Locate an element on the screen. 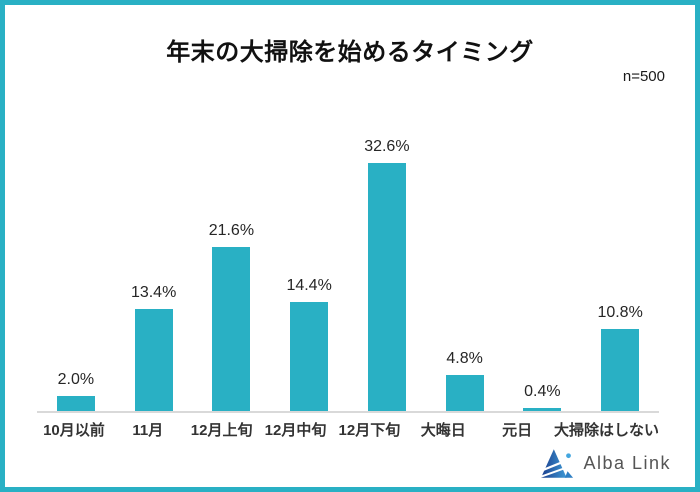 The image size is (700, 492). brand-logo: Alba Link is located at coordinates (606, 463).